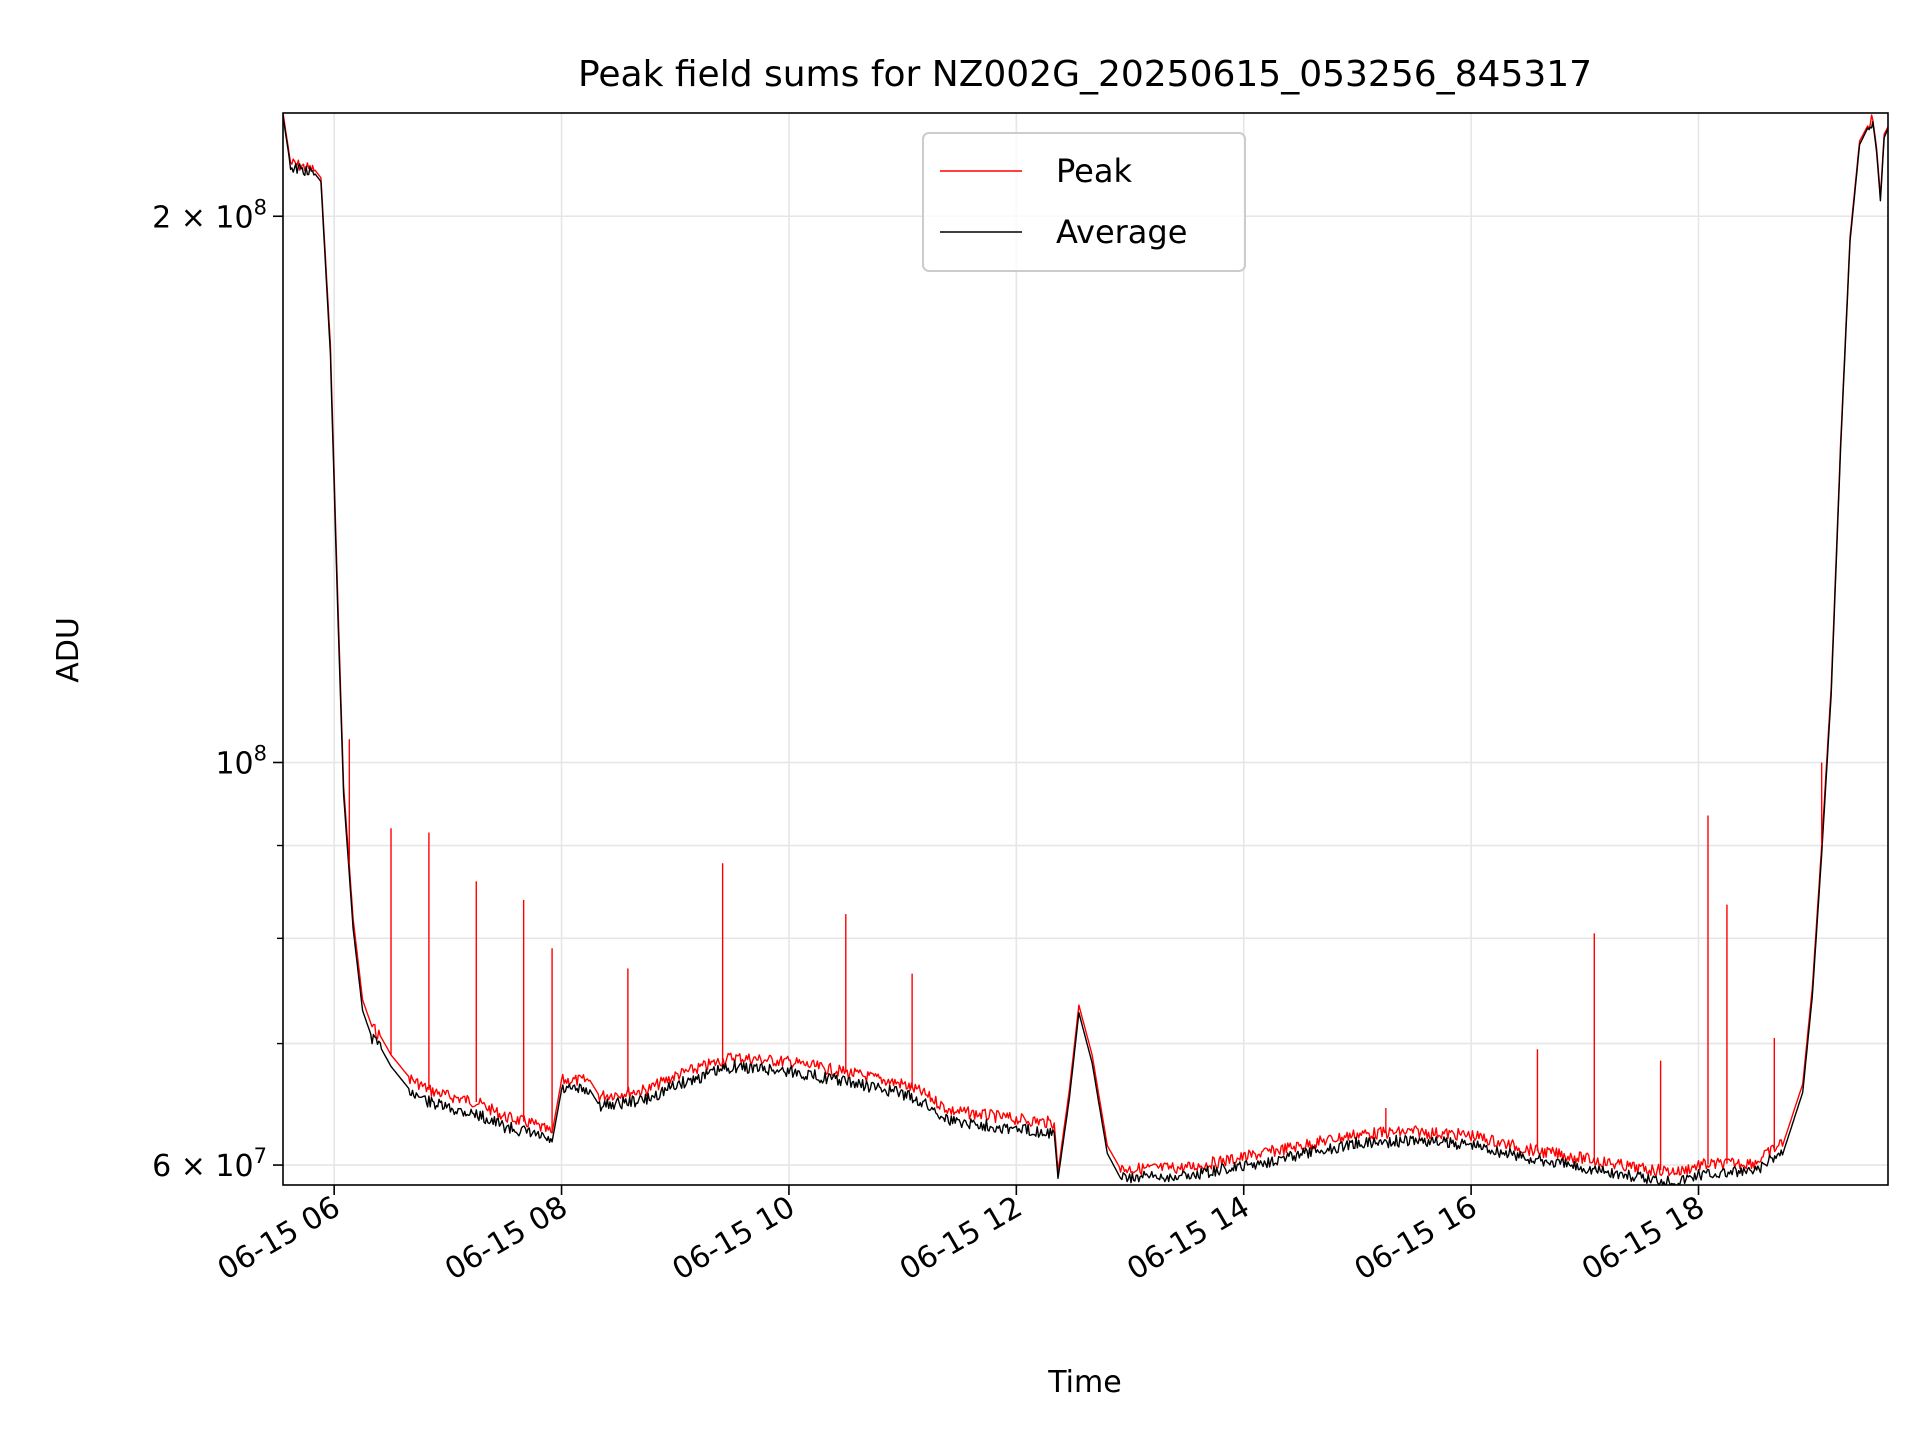 The height and width of the screenshot is (1440, 1920). Describe the element at coordinates (202, 1166) in the screenshot. I see `y-tick-base: 6 × 10` at that location.